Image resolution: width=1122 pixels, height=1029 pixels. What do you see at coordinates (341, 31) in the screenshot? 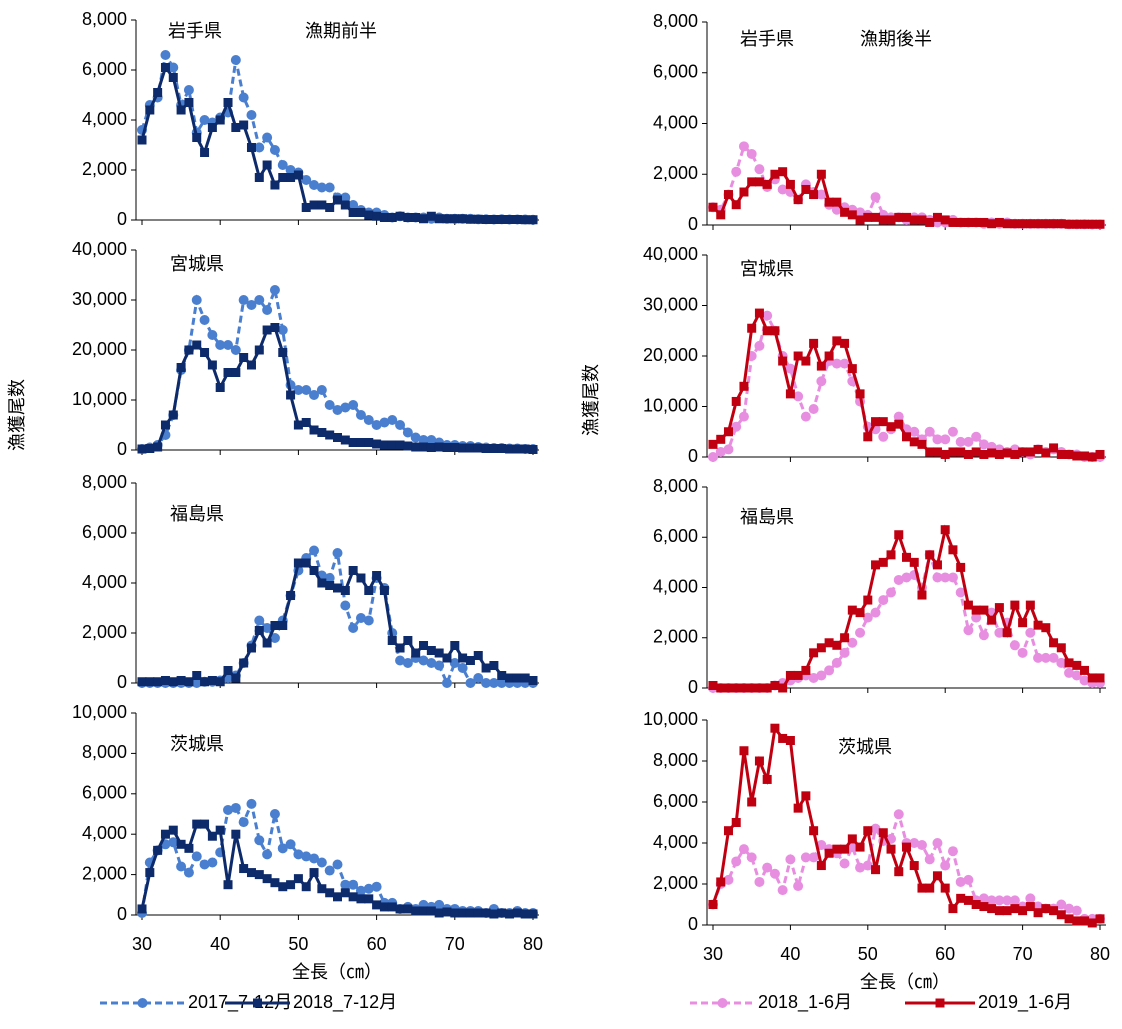
I see `panel-subtitle: 漁期前半` at bounding box center [341, 31].